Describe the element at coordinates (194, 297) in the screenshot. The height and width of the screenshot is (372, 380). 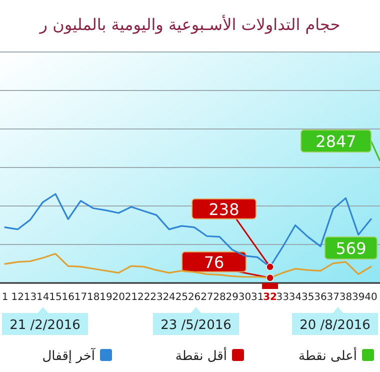
I see `x-tick-label: 26` at that location.